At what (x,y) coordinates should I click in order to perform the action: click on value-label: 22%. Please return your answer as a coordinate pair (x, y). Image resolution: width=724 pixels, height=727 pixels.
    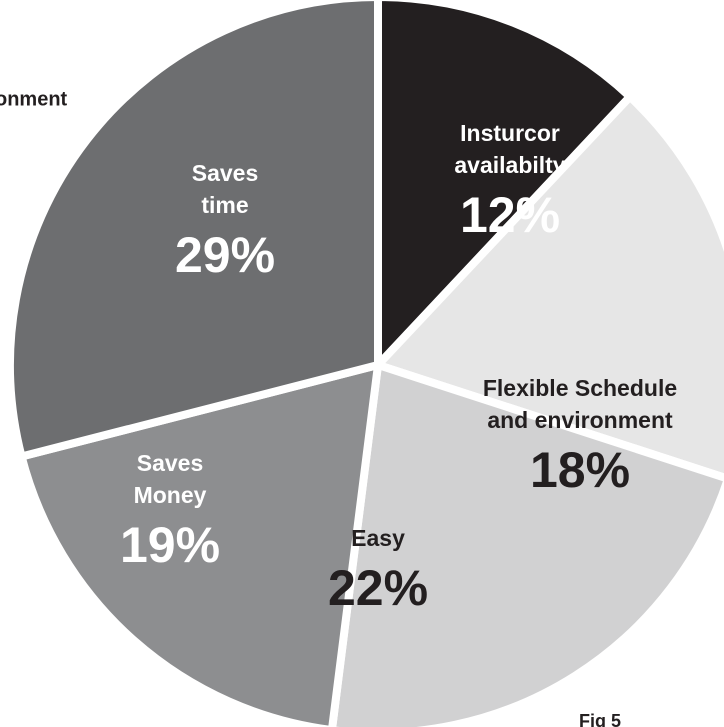
    Looking at the image, I should click on (378, 588).